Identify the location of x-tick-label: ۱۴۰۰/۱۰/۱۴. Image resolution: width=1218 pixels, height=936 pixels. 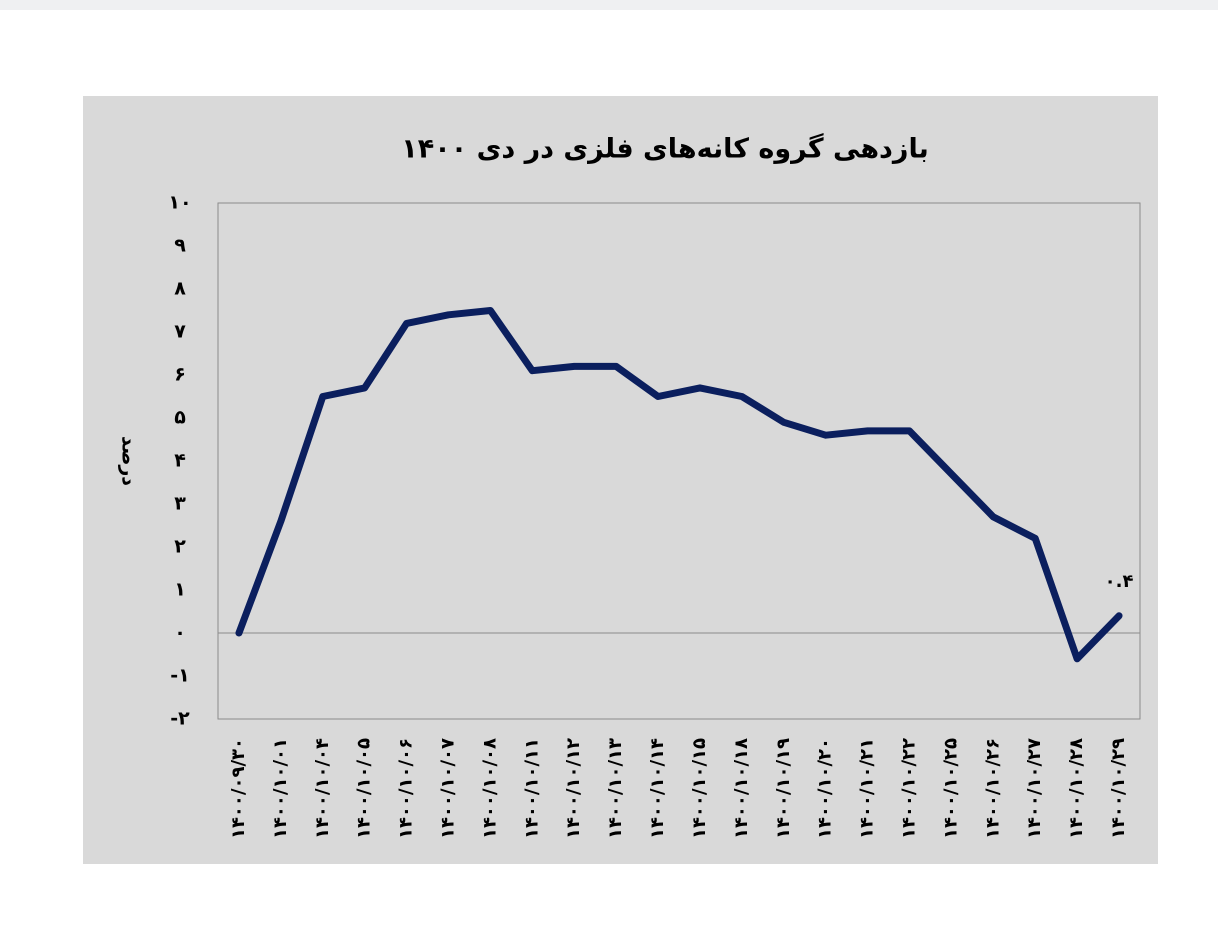
(657, 788).